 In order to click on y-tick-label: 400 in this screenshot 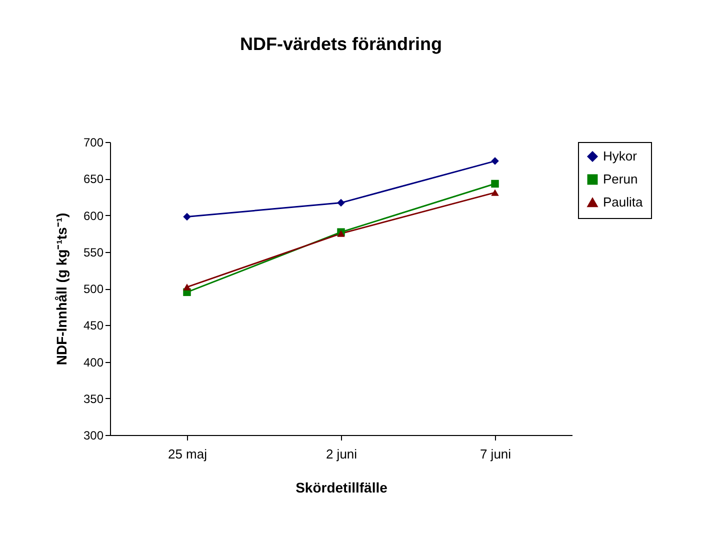, I will do `click(93, 362)`.